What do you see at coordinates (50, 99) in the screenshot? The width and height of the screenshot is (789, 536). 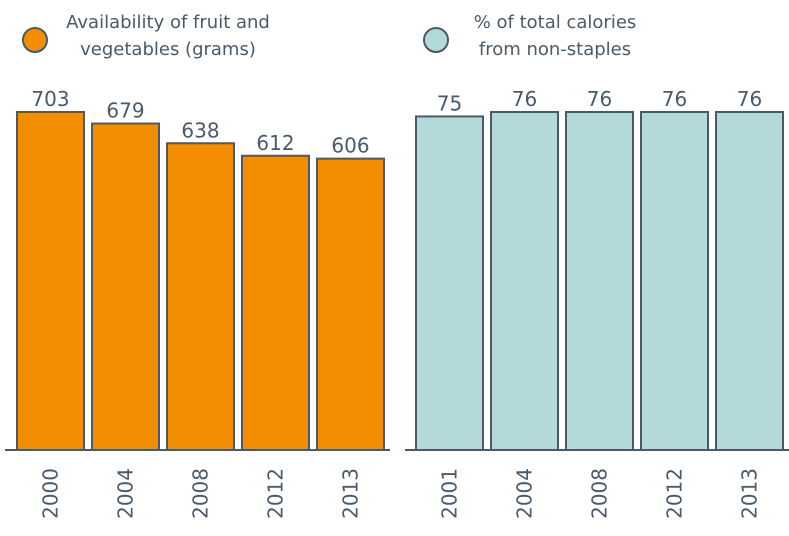 I see `value-label: 703` at bounding box center [50, 99].